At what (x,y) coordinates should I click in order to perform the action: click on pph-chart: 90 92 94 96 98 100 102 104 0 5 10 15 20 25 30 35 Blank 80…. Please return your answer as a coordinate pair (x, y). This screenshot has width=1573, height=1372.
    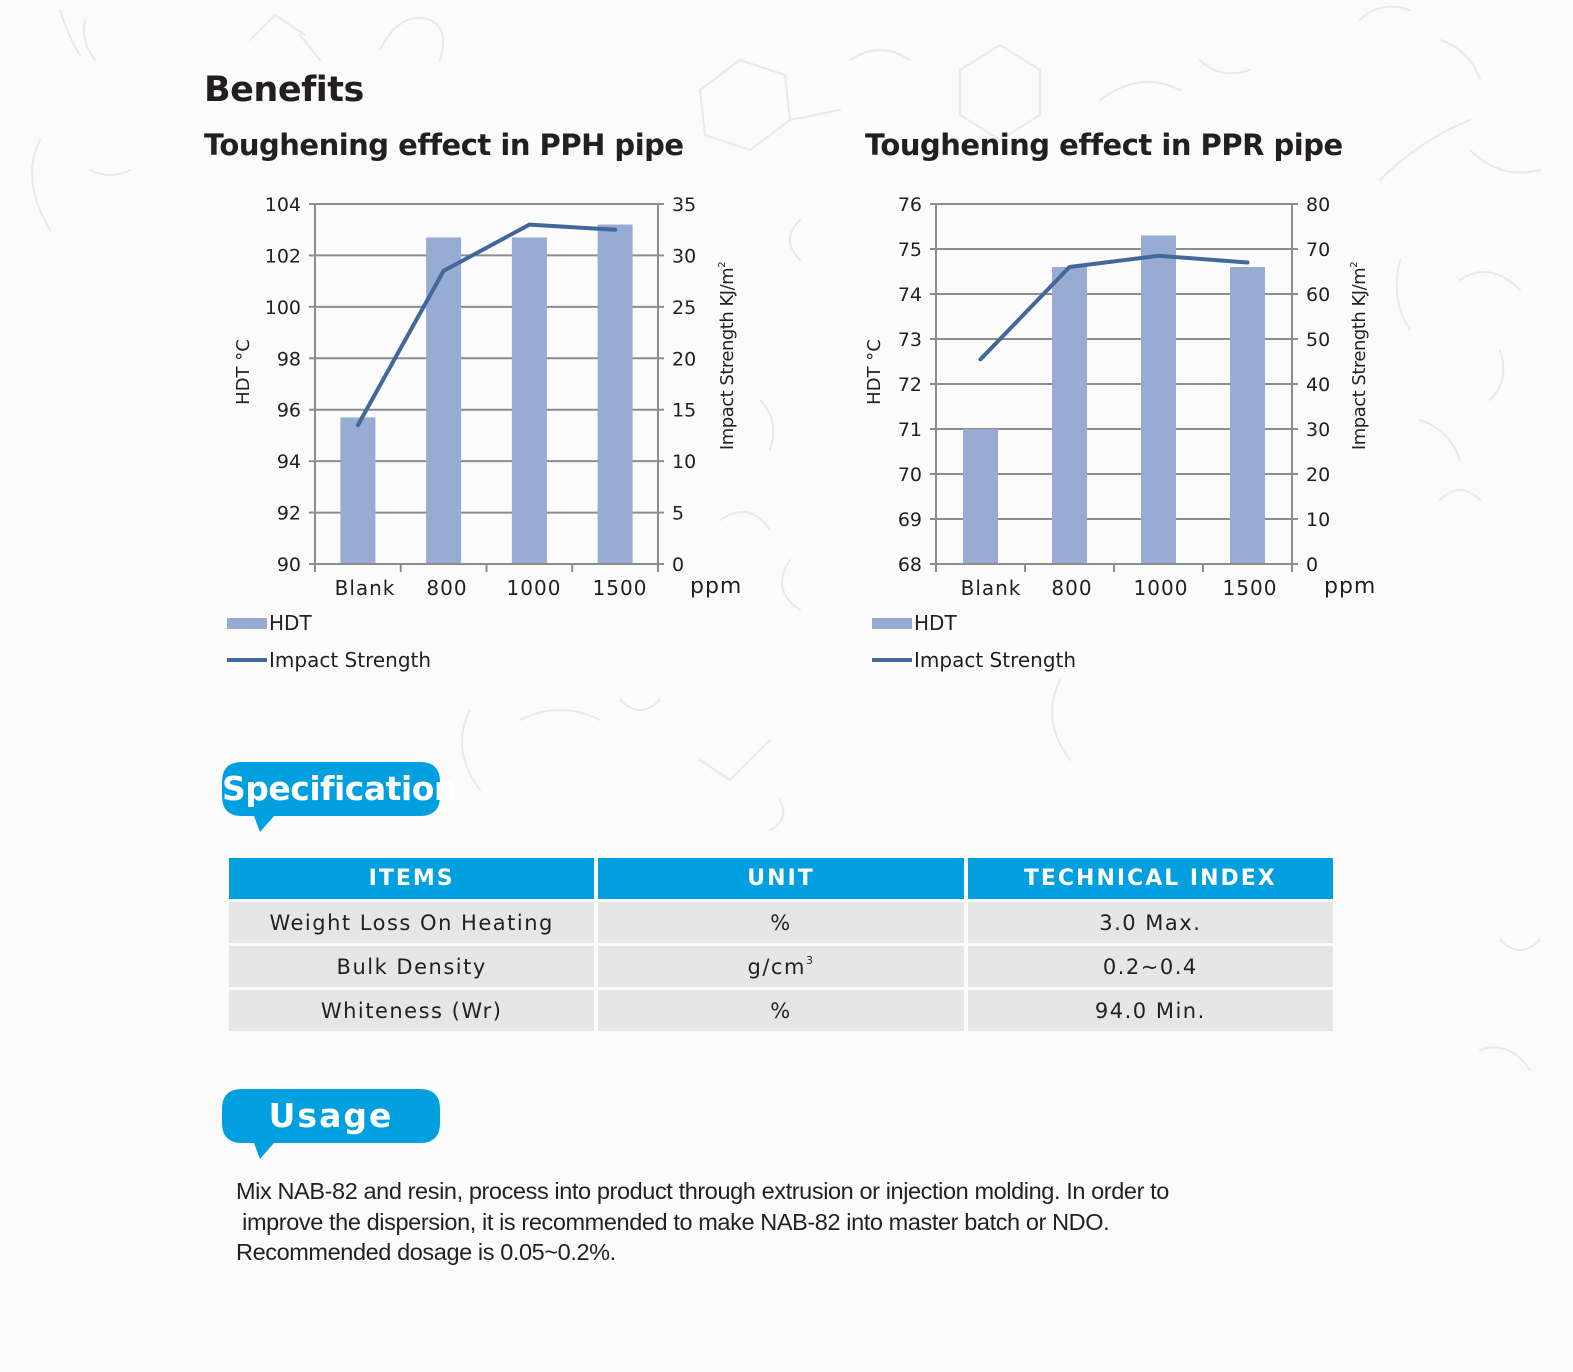
    Looking at the image, I should click on (484, 433).